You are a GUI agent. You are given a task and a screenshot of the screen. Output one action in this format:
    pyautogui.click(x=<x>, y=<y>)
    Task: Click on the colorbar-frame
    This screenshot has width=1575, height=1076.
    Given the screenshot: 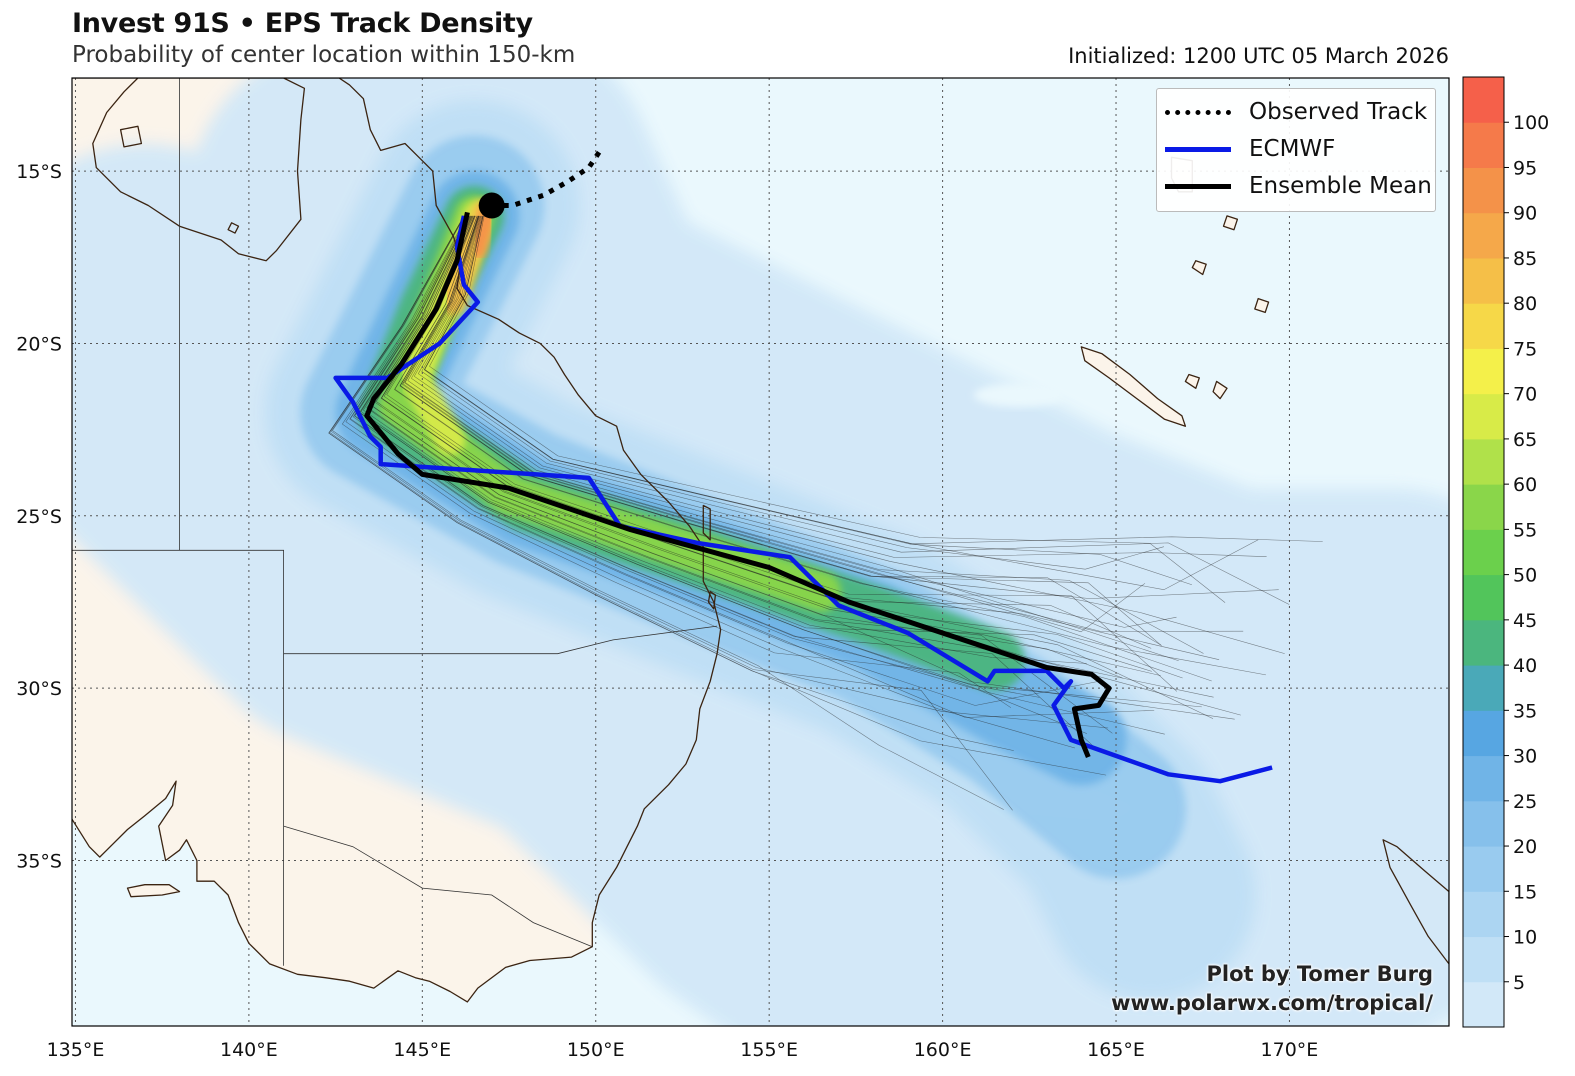 What is the action you would take?
    pyautogui.click(x=1483, y=552)
    